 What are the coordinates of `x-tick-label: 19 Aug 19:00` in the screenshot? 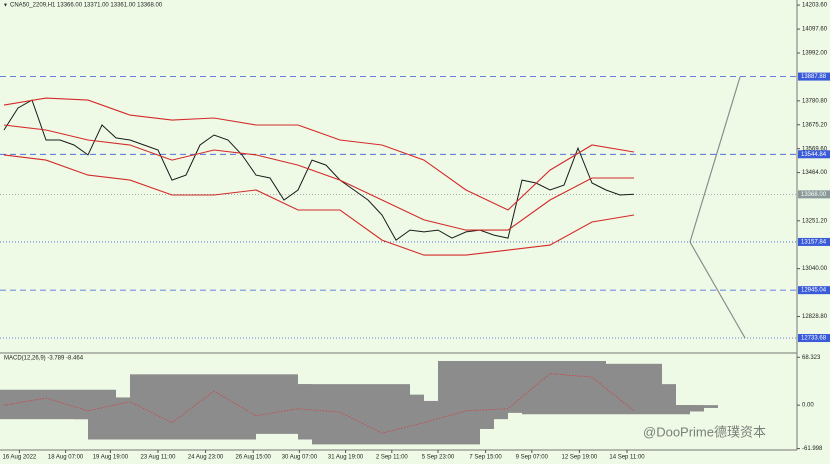 It's located at (111, 458).